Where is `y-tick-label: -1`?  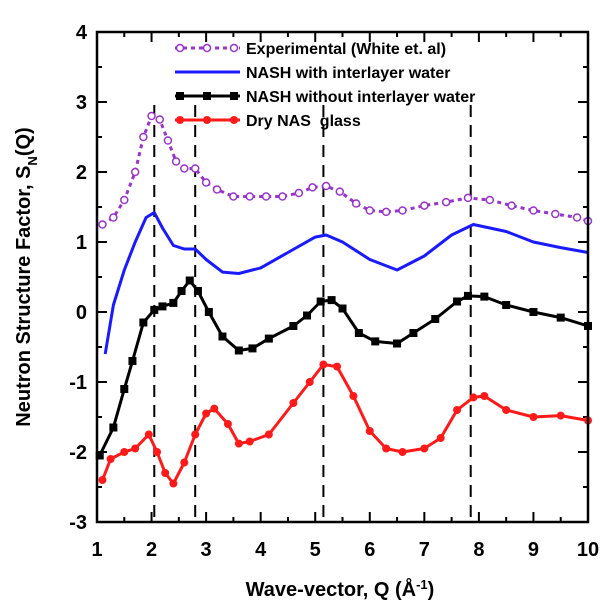 y-tick-label: -1 is located at coordinates (78, 383).